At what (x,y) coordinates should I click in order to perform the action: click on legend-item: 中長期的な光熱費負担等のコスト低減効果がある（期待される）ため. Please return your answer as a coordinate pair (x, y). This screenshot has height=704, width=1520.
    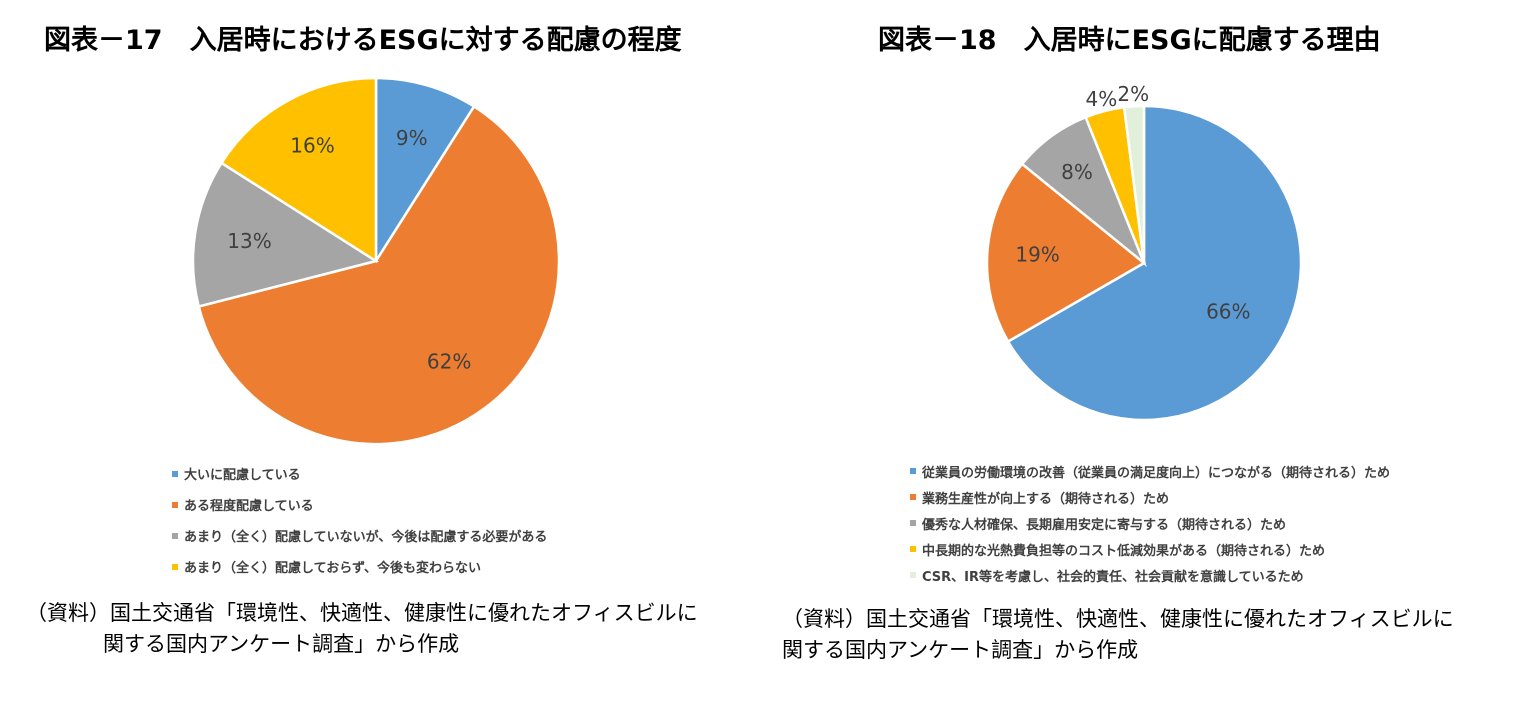
    Looking at the image, I should click on (1150, 549).